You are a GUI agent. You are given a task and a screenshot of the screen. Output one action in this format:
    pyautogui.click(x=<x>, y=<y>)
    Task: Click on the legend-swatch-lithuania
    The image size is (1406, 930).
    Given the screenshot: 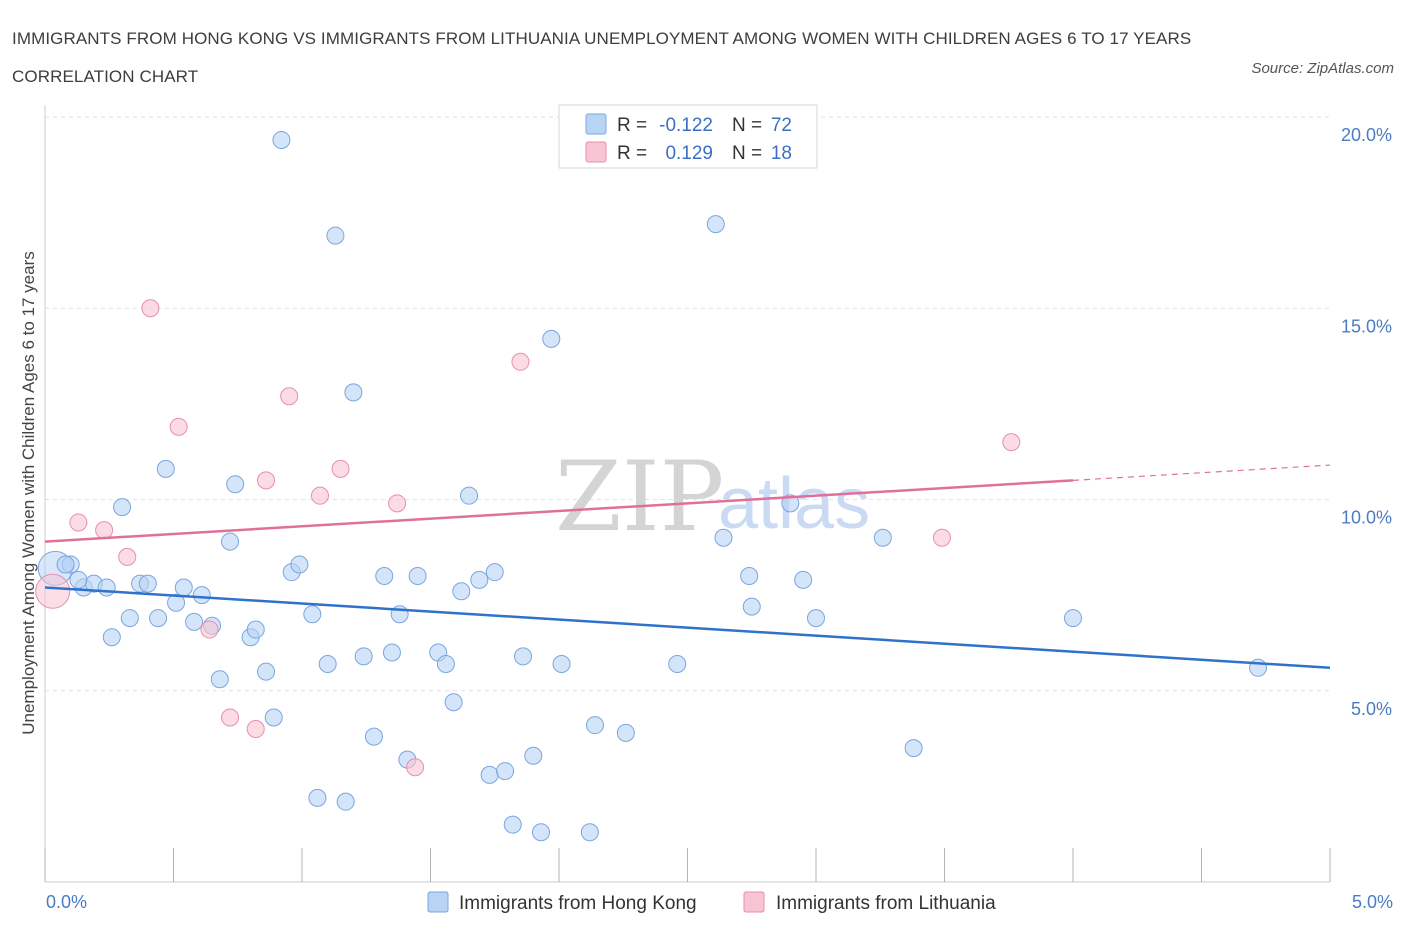 What is the action you would take?
    pyautogui.click(x=596, y=152)
    